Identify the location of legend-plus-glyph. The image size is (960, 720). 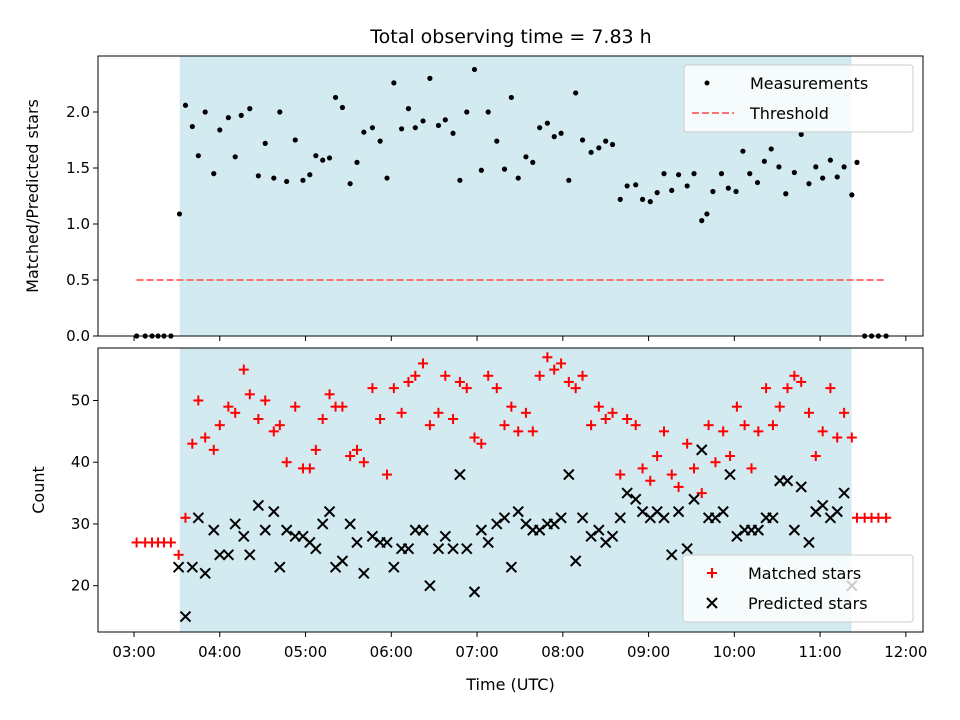
(712, 573).